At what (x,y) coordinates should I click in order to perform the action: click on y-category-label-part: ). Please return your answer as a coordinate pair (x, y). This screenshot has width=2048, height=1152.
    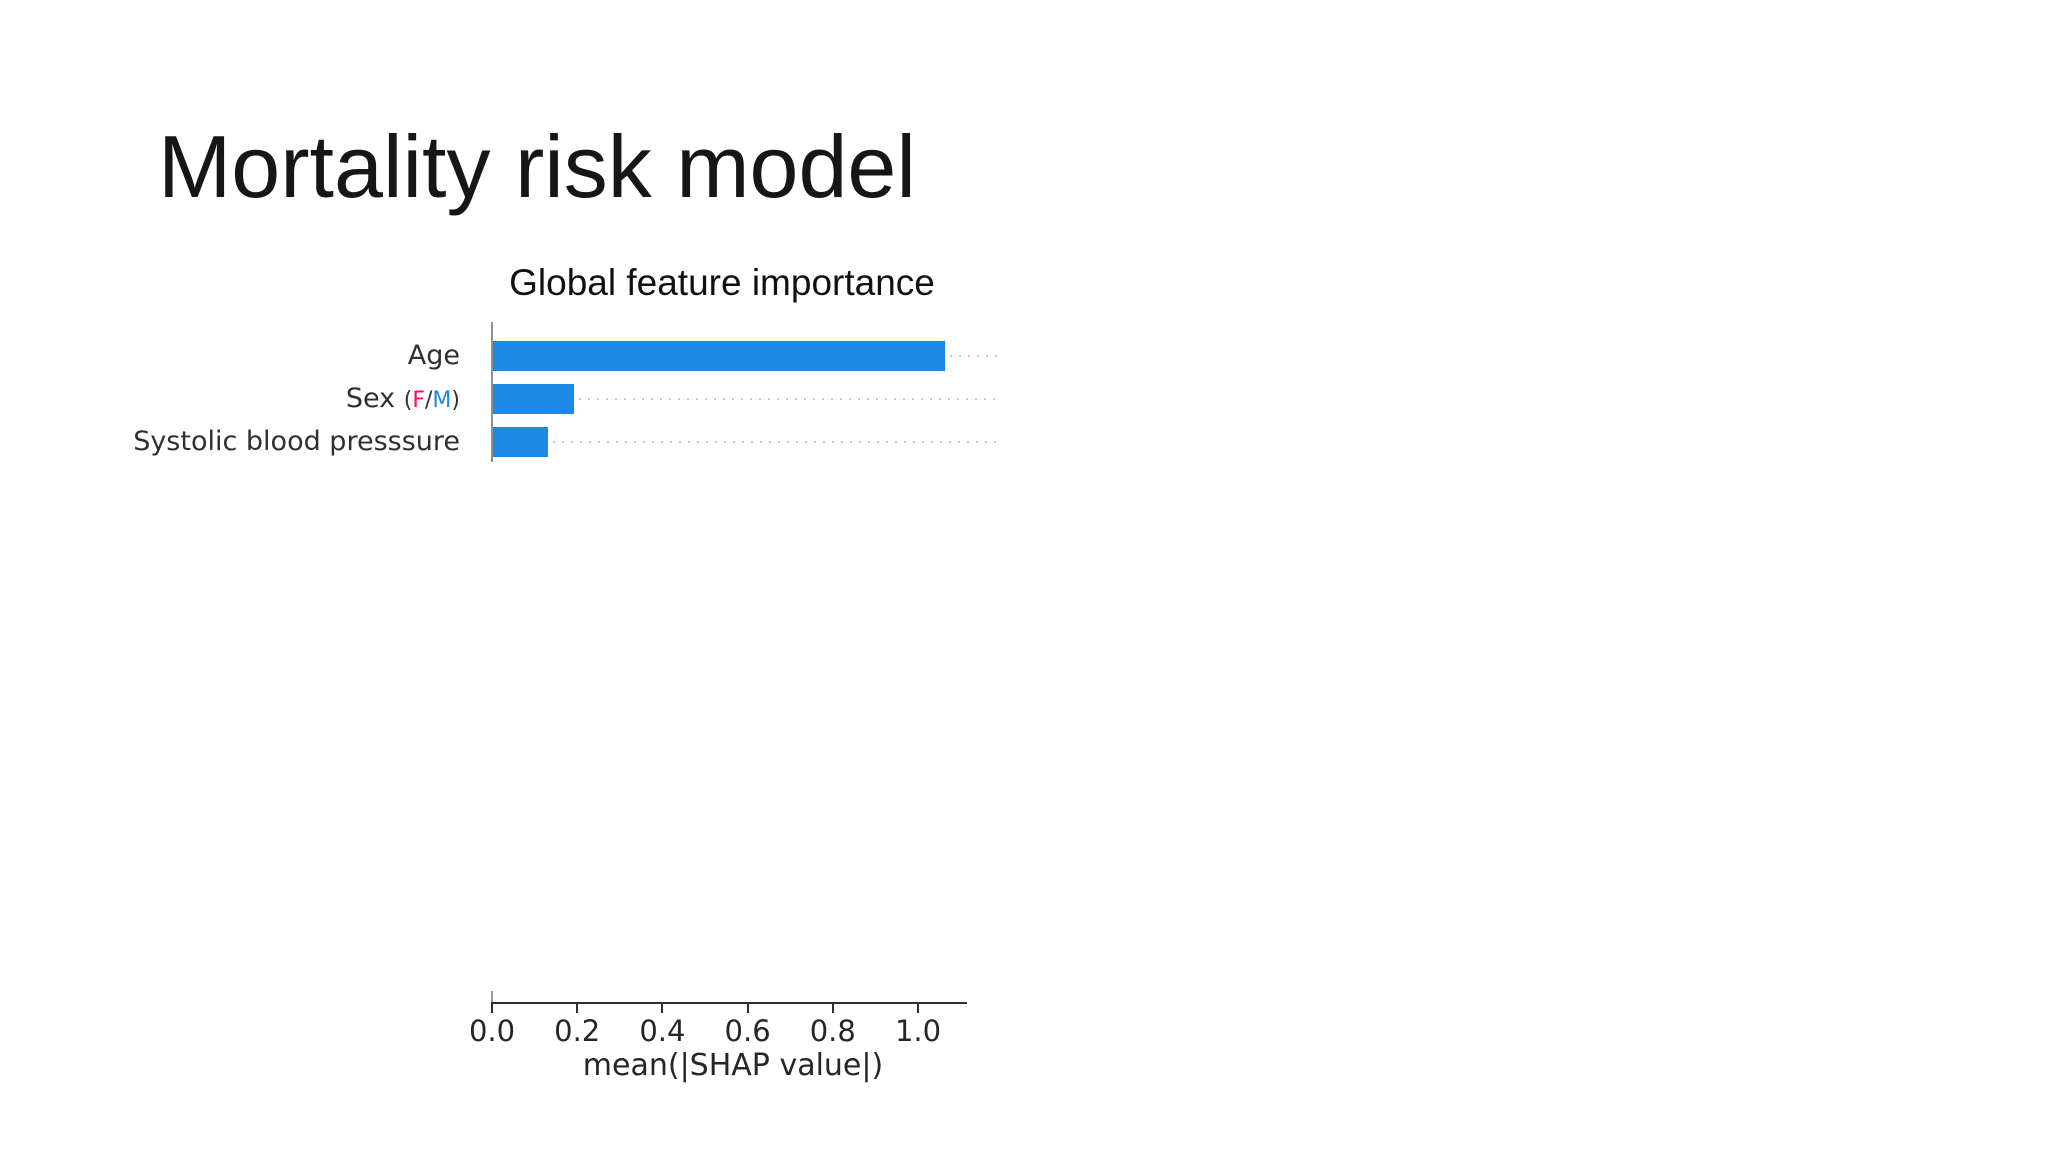
    Looking at the image, I should click on (455, 400).